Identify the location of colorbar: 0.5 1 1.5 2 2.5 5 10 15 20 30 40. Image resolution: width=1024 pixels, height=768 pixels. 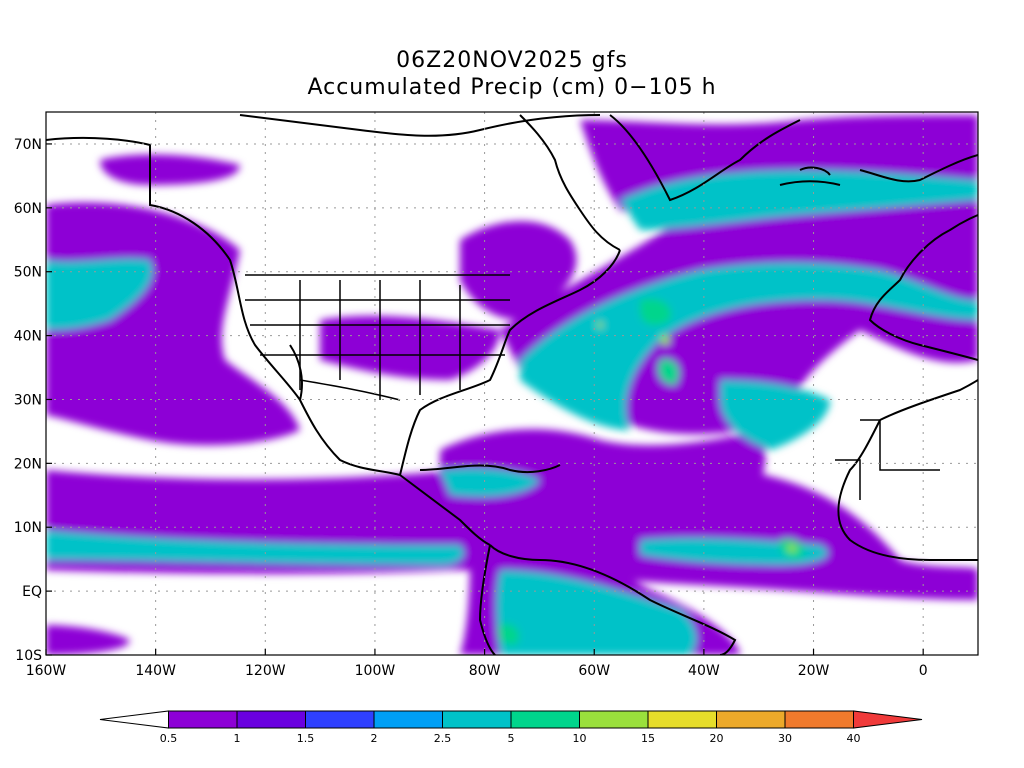
(511, 727).